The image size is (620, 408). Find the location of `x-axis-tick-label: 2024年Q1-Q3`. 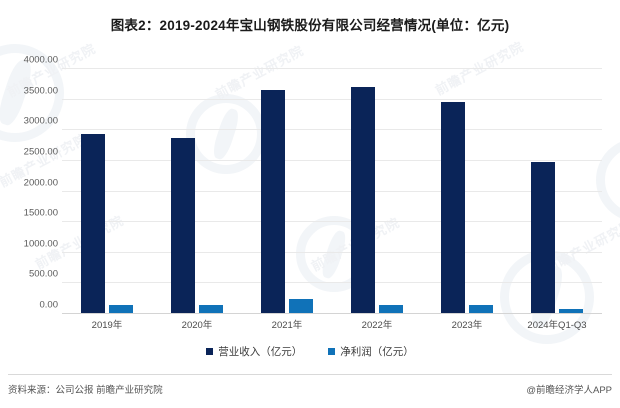

x-axis-tick-label: 2024年Q1-Q3 is located at coordinates (557, 325).